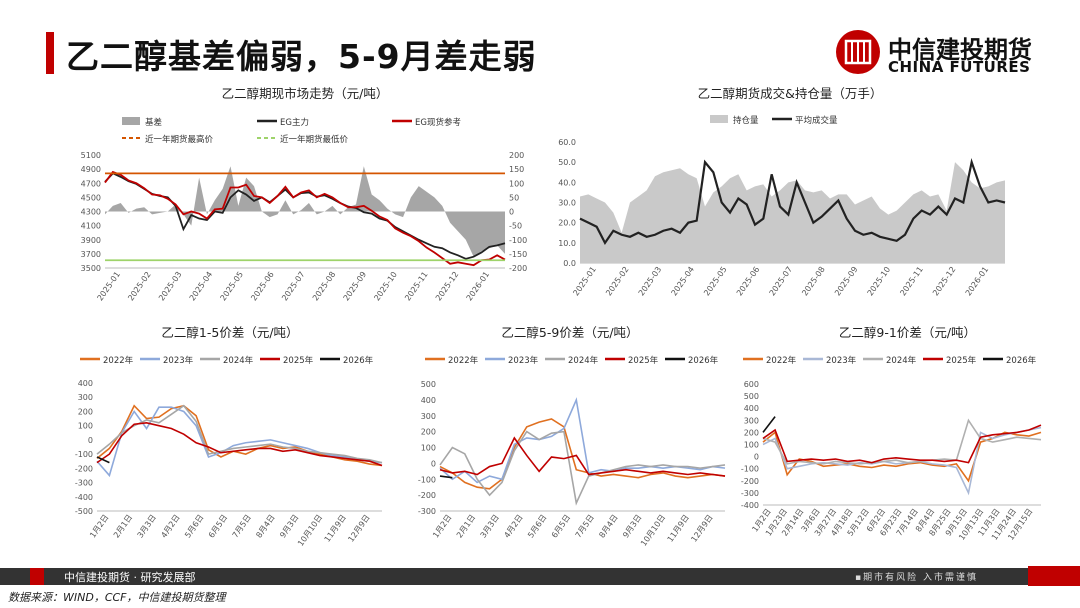 The image size is (1080, 608). Describe the element at coordinates (683, 281) in the screenshot. I see `x-tick-label: 2025-04` at that location.